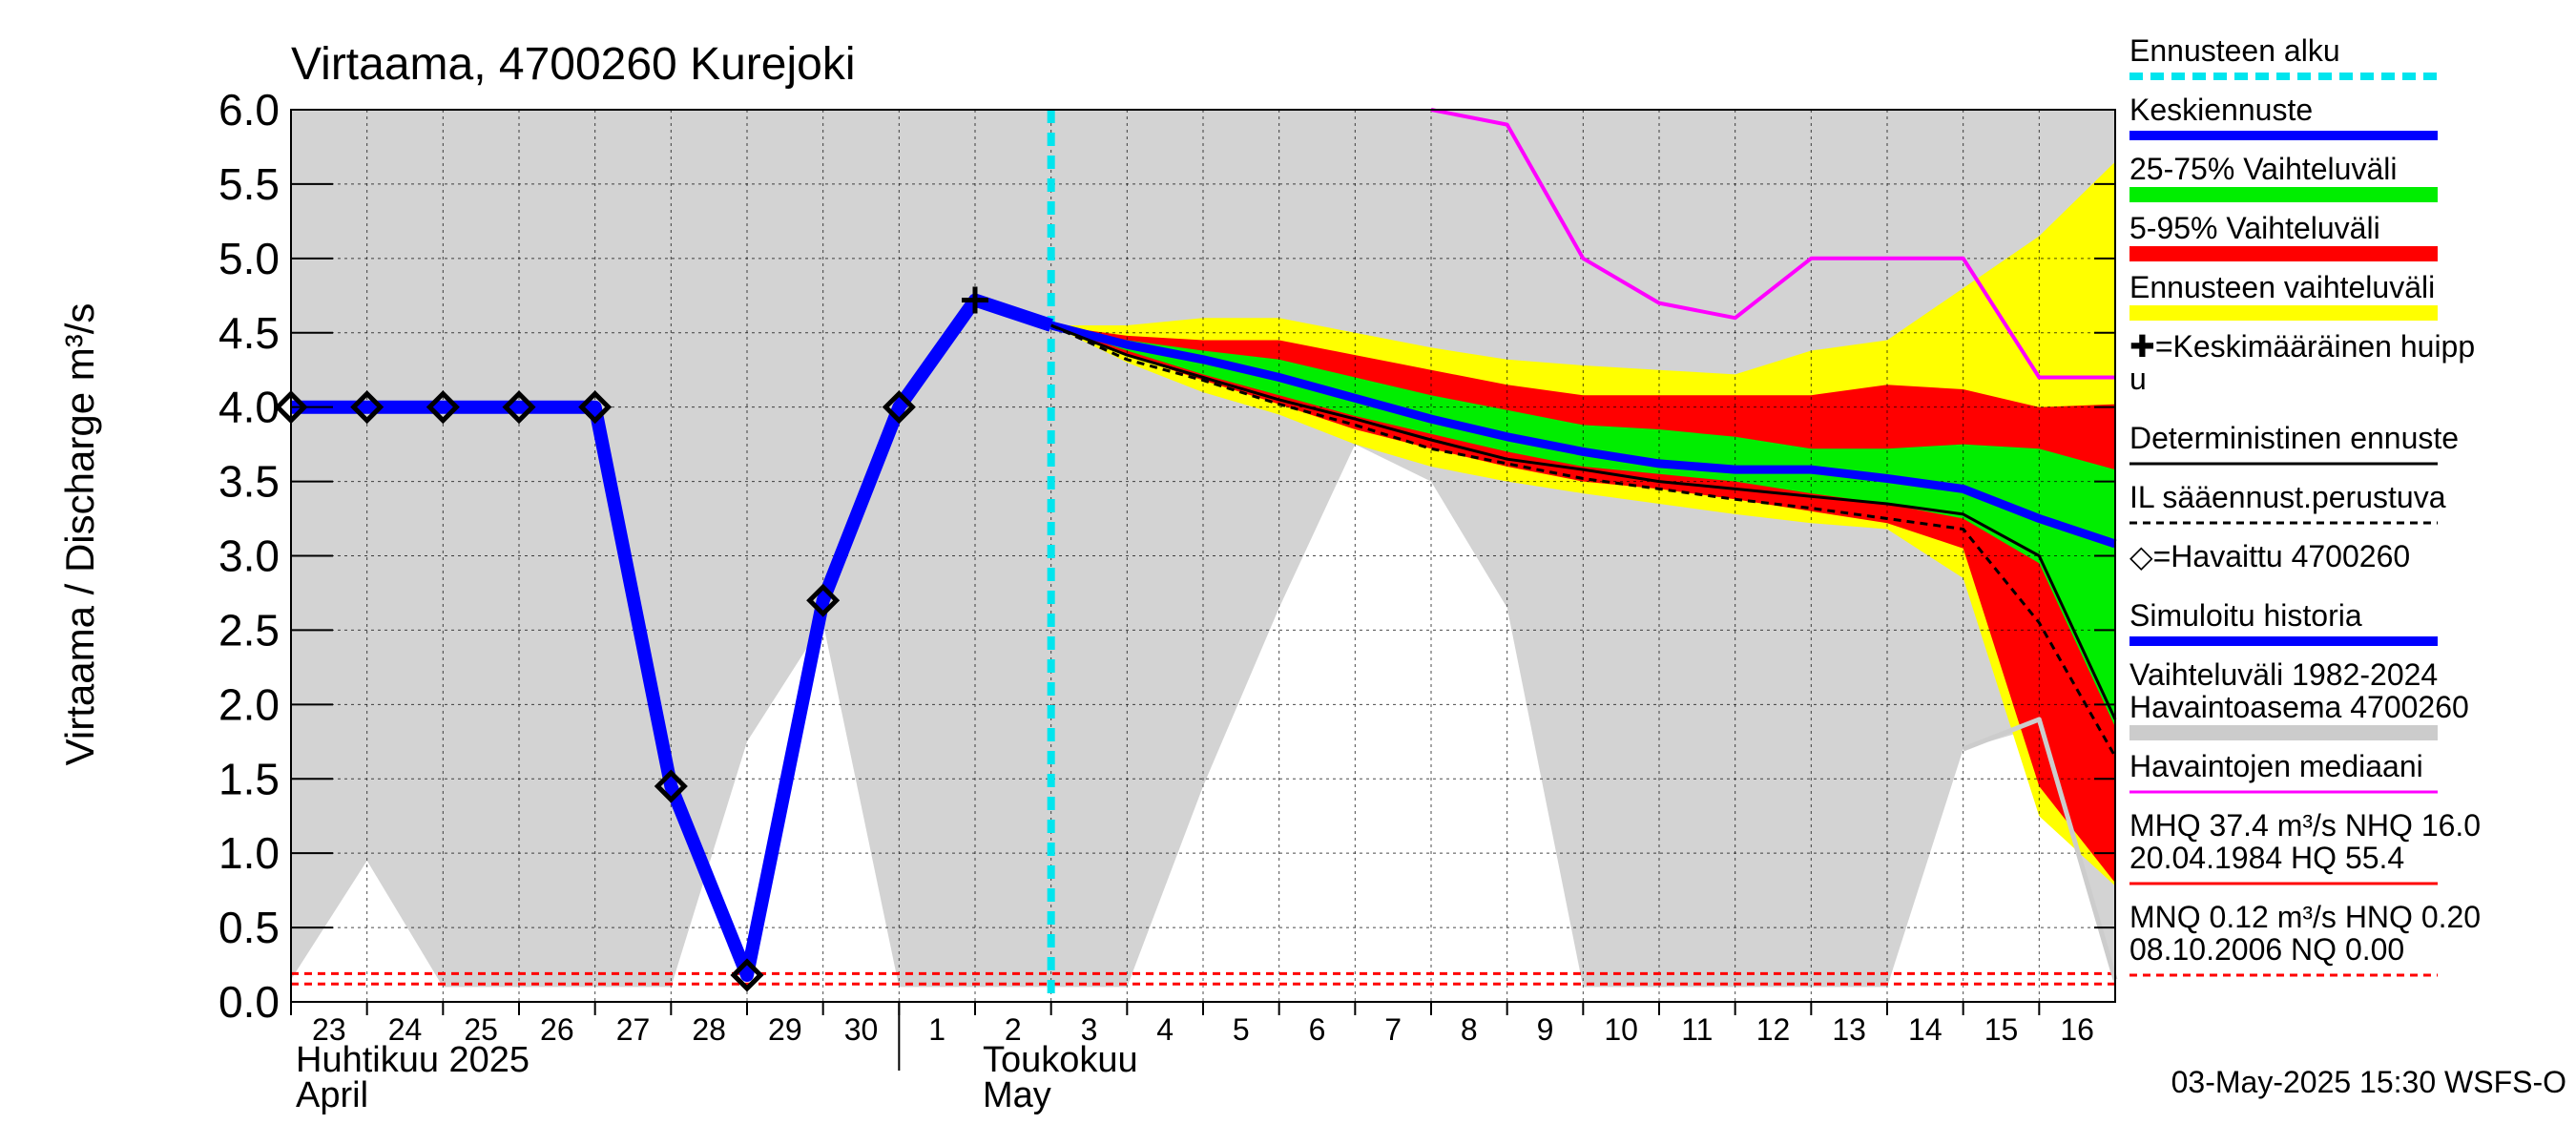  I want to click on legend-item: 5-95% Vaihteluväli, so click(2283, 236).